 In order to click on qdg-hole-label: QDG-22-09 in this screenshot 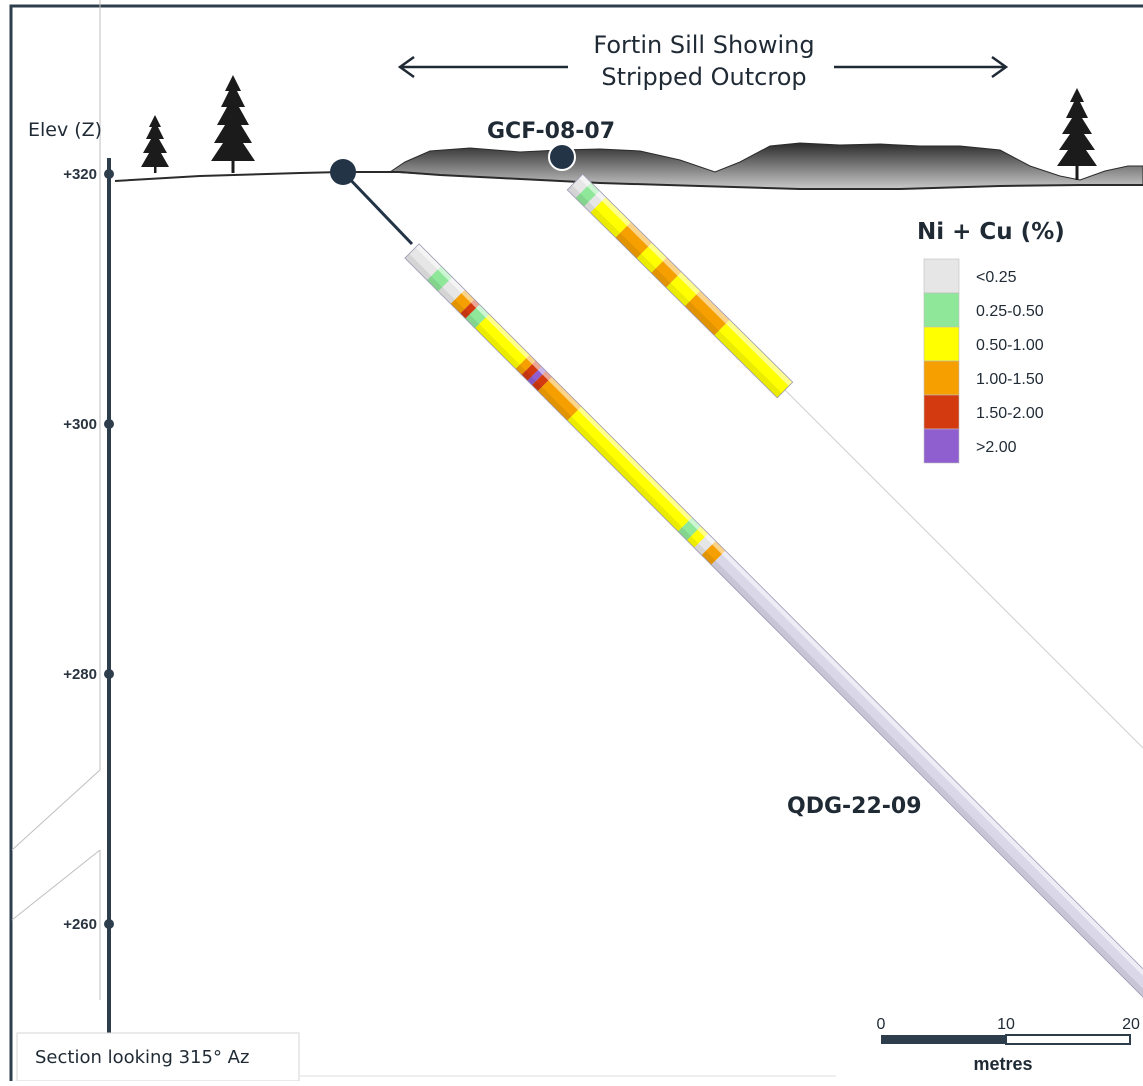, I will do `click(854, 806)`.